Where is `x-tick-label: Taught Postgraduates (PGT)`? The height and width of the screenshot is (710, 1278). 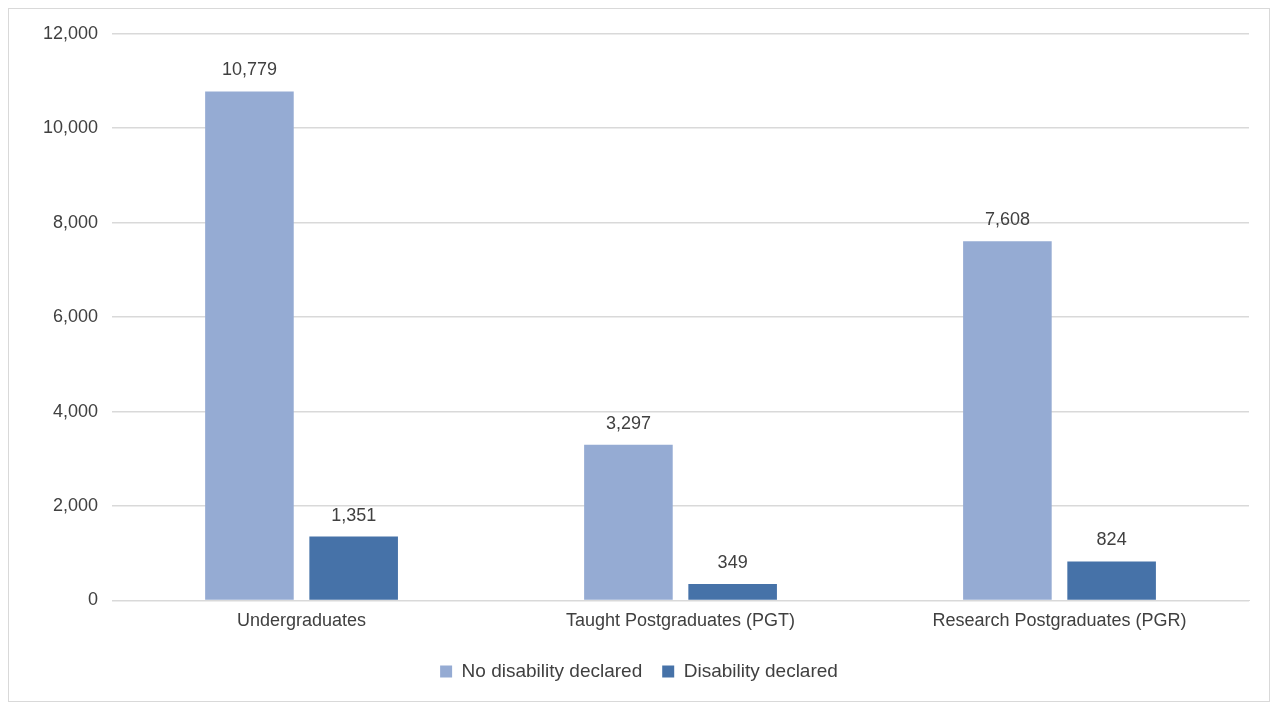
x-tick-label: Taught Postgraduates (PGT) is located at coordinates (680, 620).